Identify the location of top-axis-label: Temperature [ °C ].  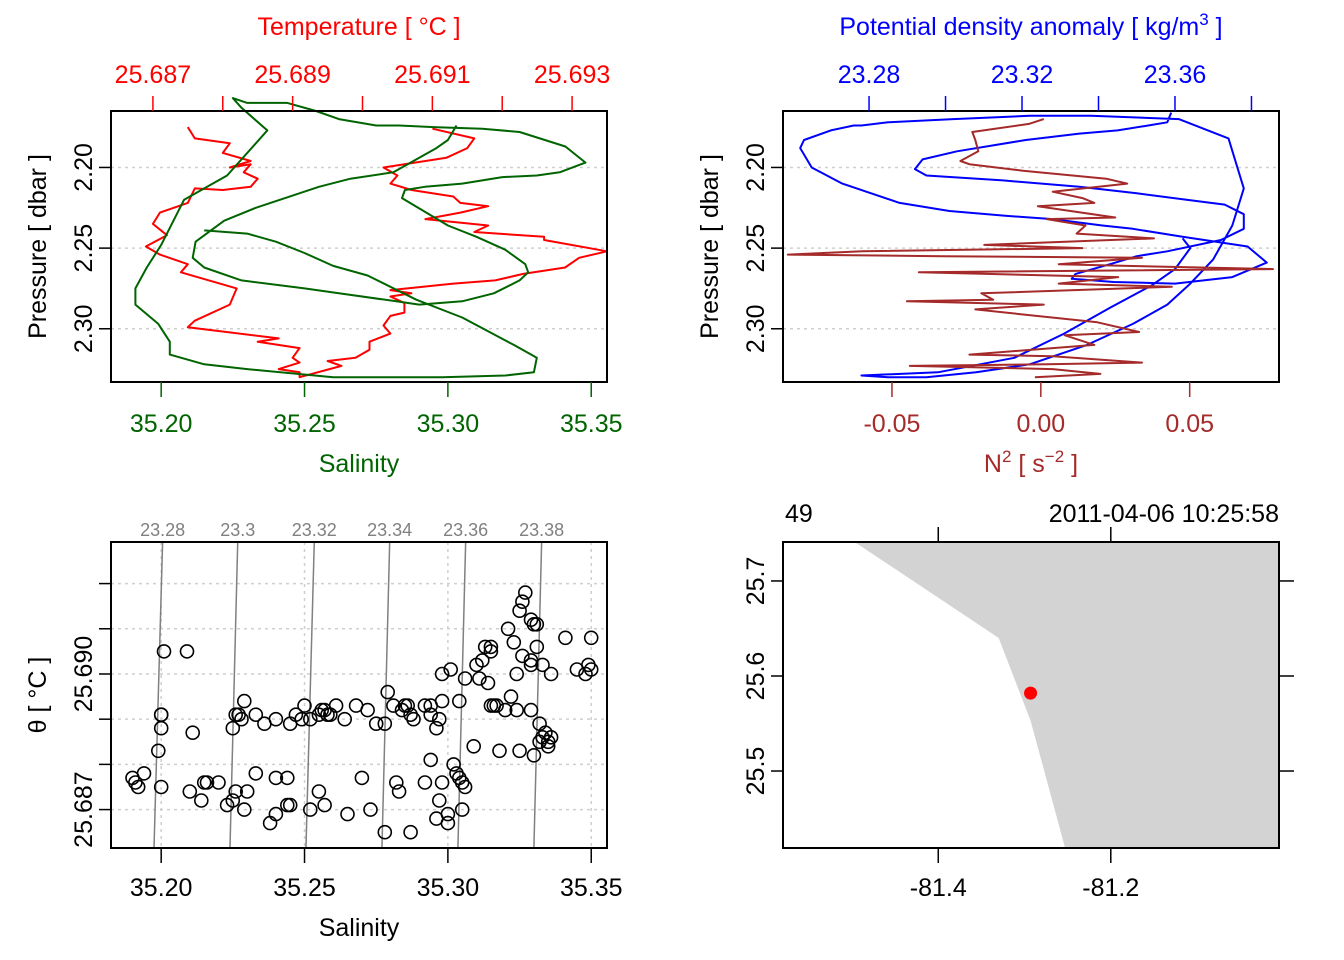
(358, 27).